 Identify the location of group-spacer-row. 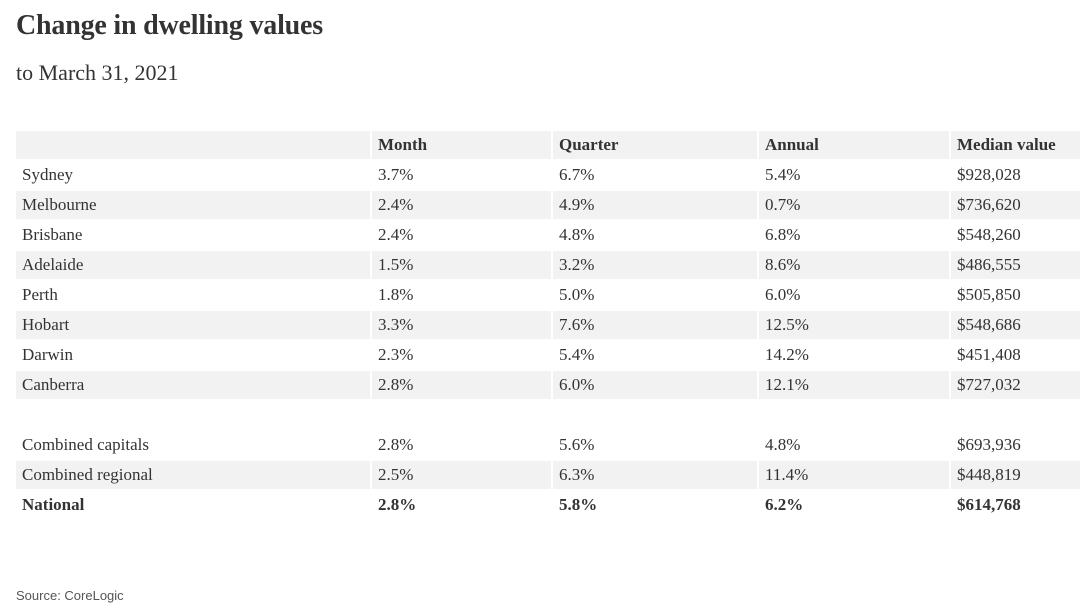
(548, 415).